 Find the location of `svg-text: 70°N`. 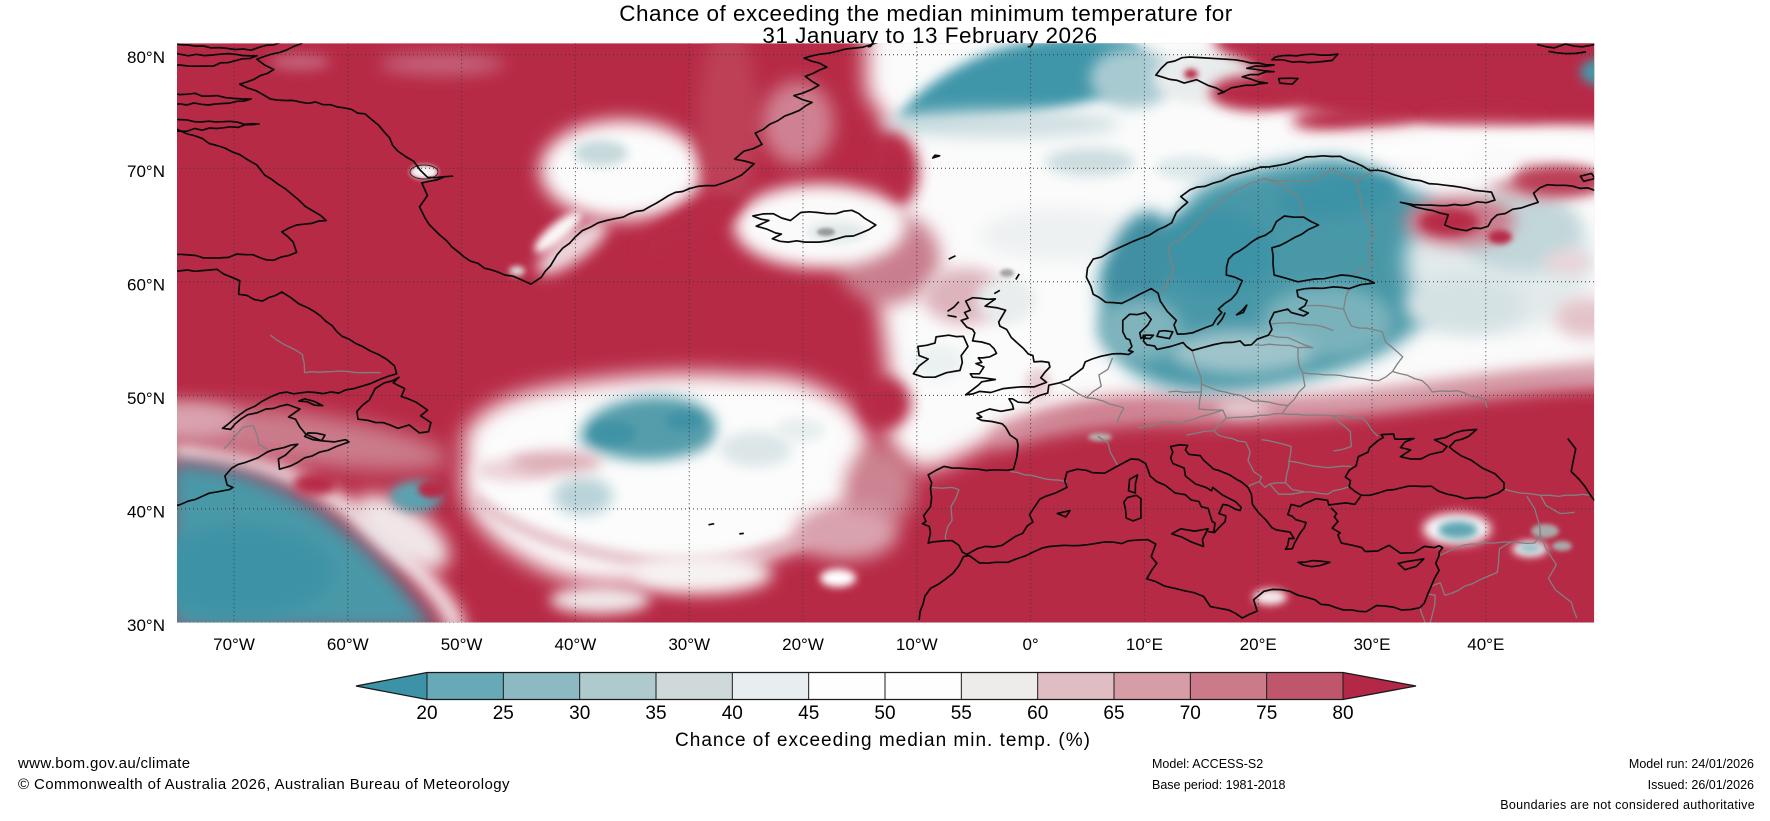

svg-text: 70°N is located at coordinates (146, 171).